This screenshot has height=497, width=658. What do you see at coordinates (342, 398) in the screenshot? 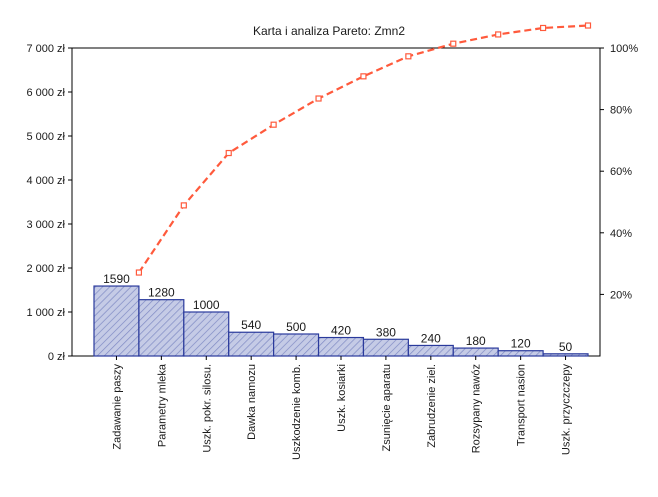
I see `x-category-label: Uszk. kosiarki` at bounding box center [342, 398].